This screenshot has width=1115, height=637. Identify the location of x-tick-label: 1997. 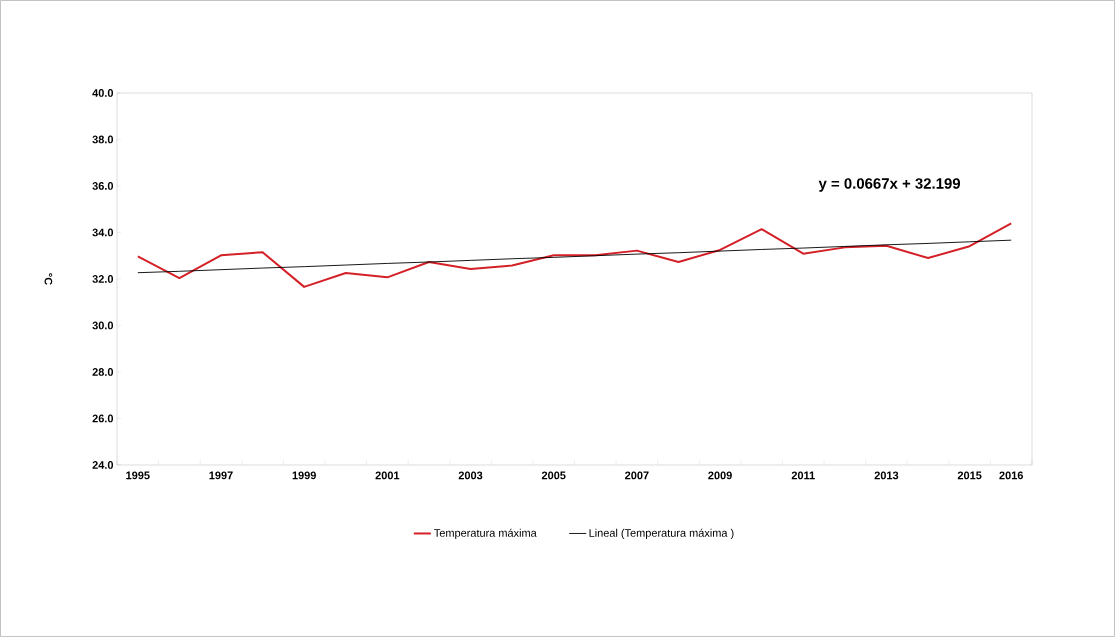
(221, 475).